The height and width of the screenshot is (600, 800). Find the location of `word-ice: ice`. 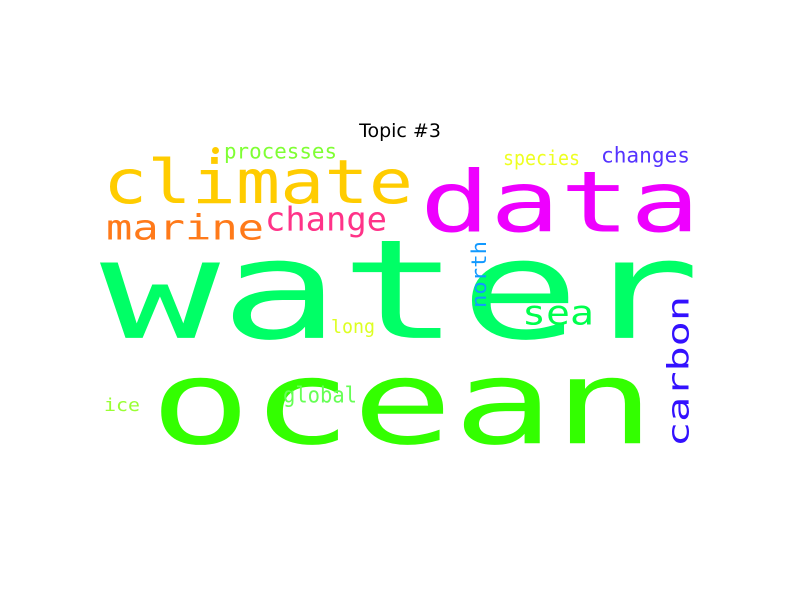

word-ice: ice is located at coordinates (122, 405).